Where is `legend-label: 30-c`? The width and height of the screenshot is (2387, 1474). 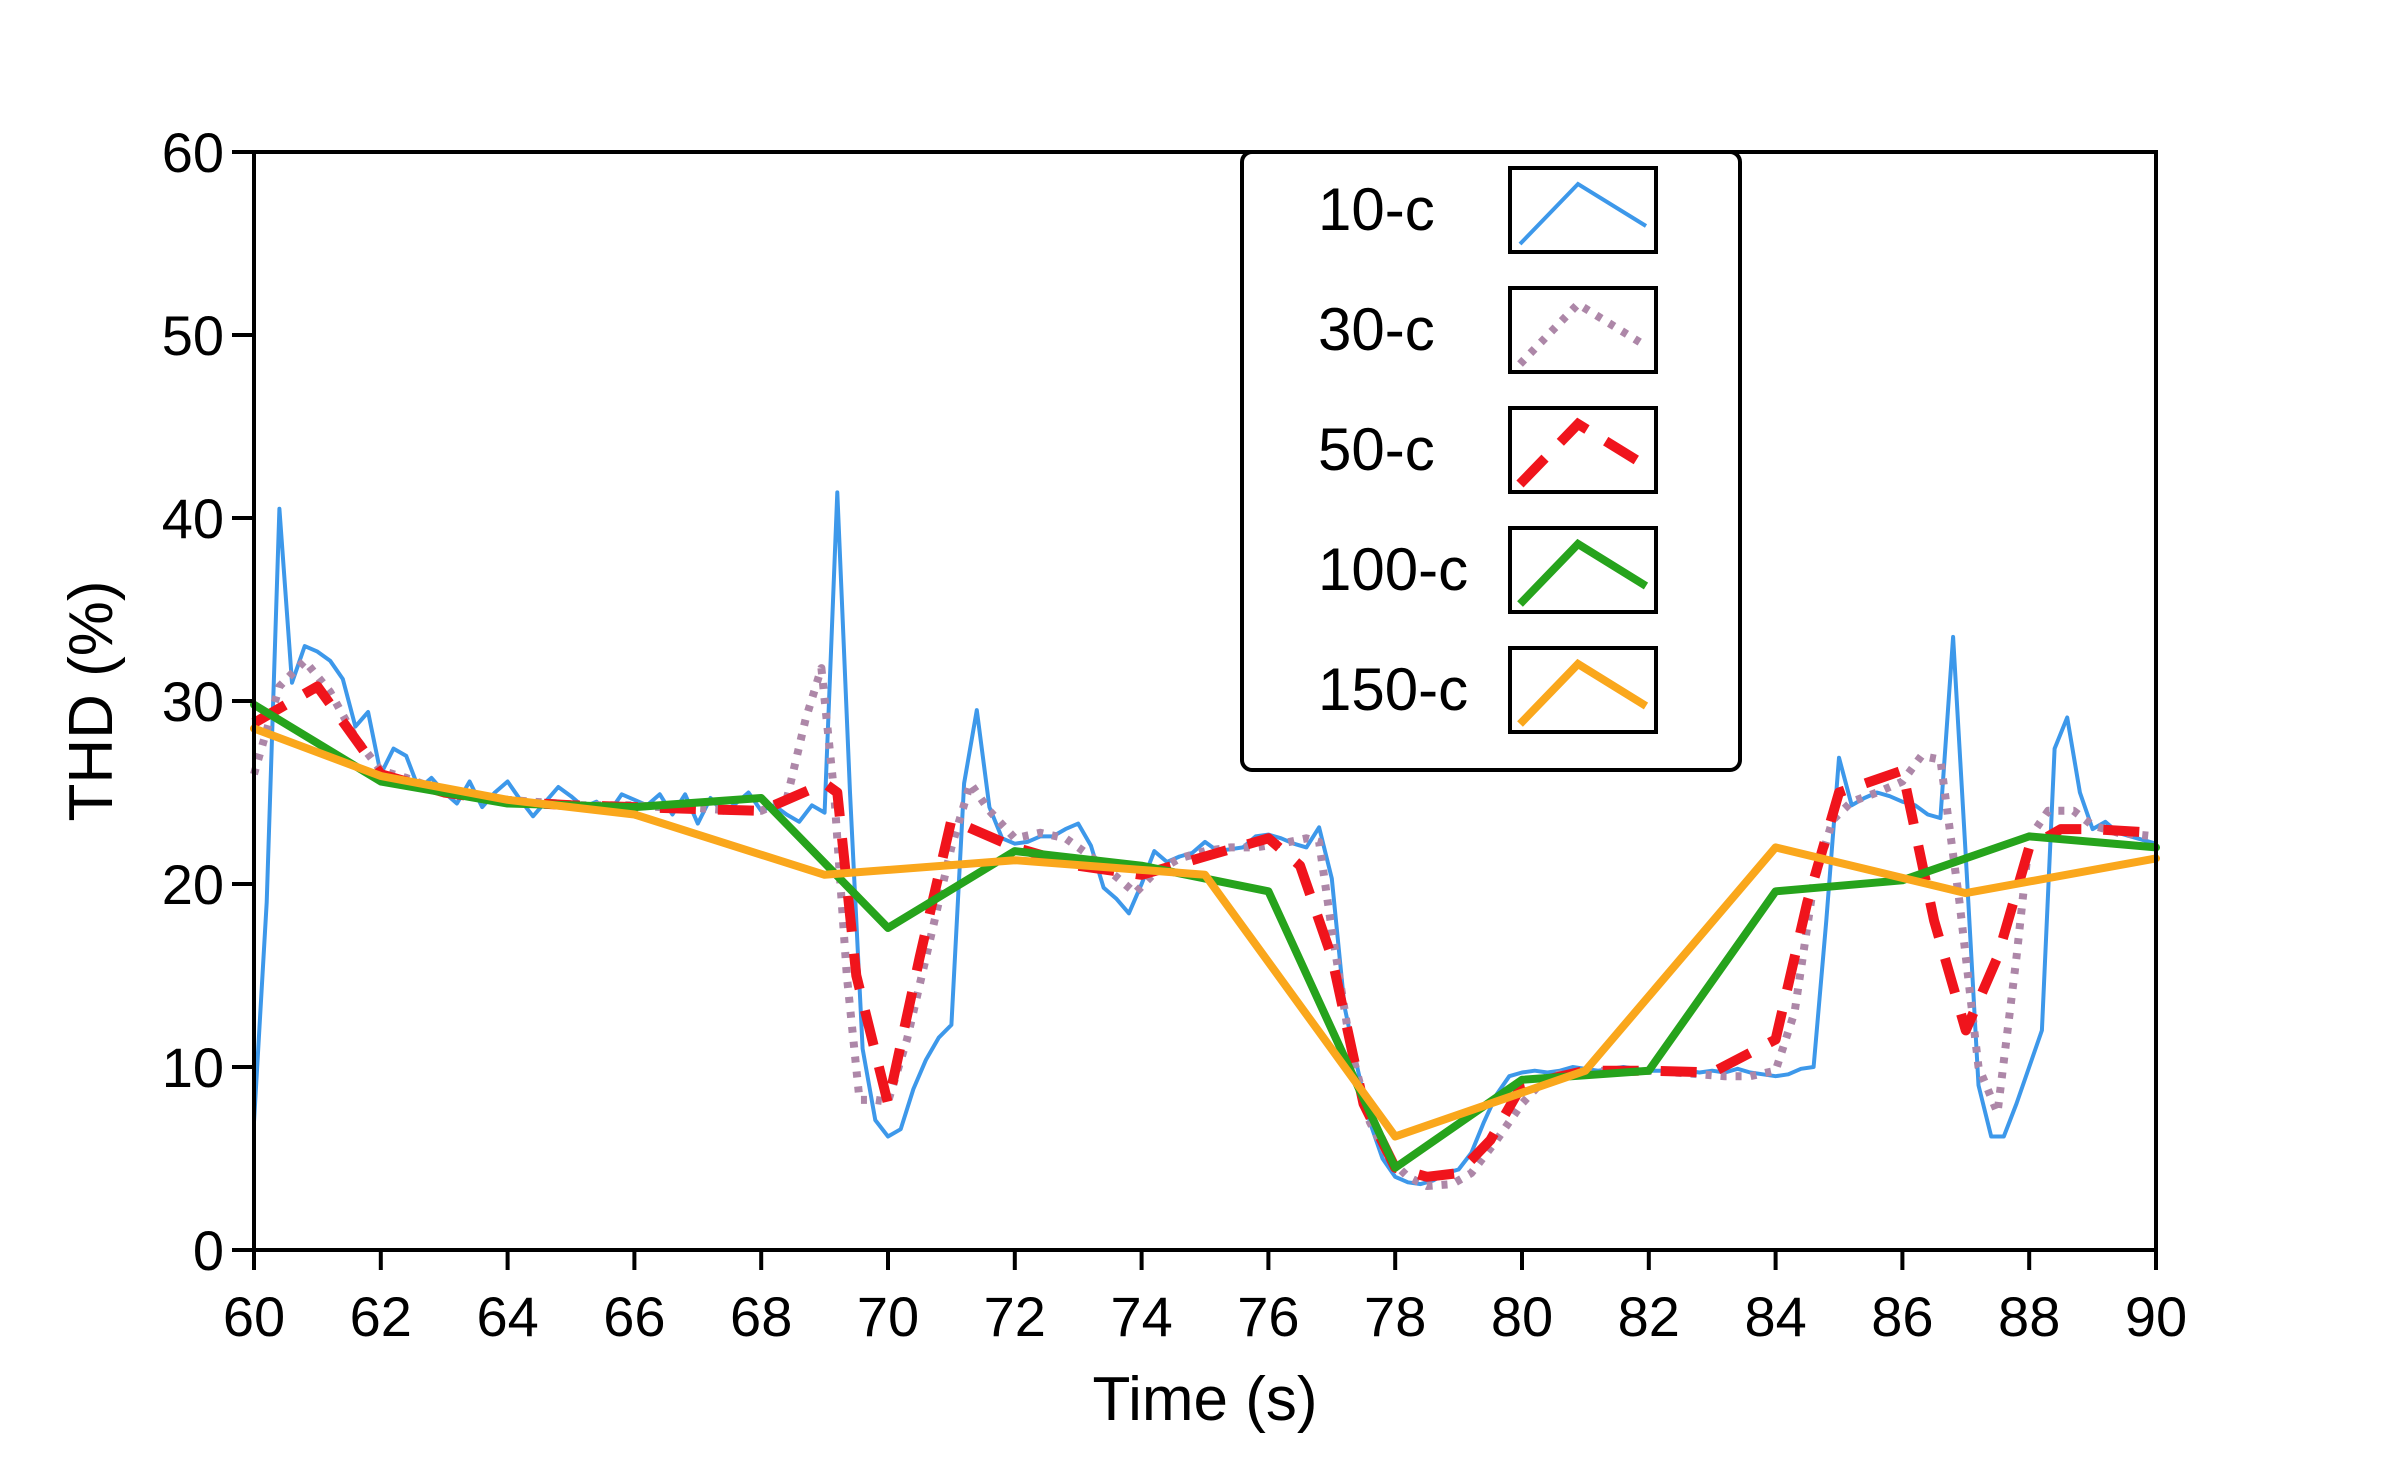
legend-label: 30-c is located at coordinates (1376, 329).